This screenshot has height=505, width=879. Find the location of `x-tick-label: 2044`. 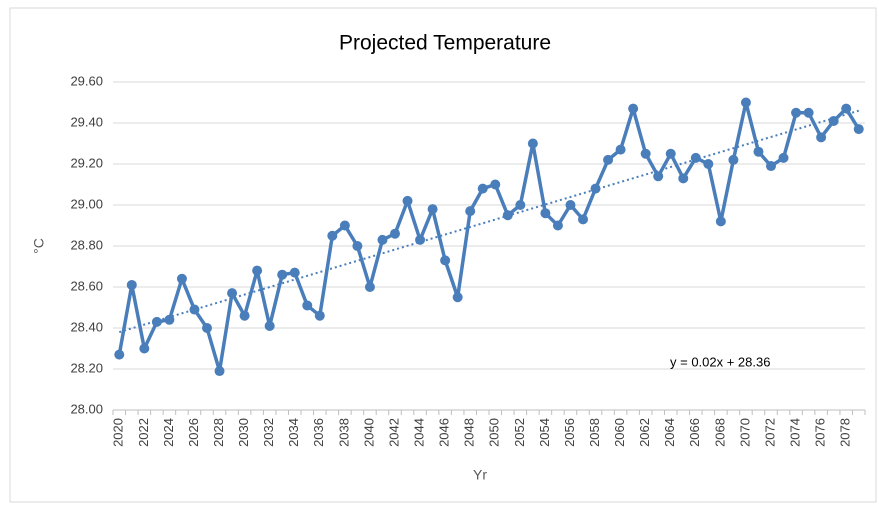

x-tick-label: 2044 is located at coordinates (419, 432).